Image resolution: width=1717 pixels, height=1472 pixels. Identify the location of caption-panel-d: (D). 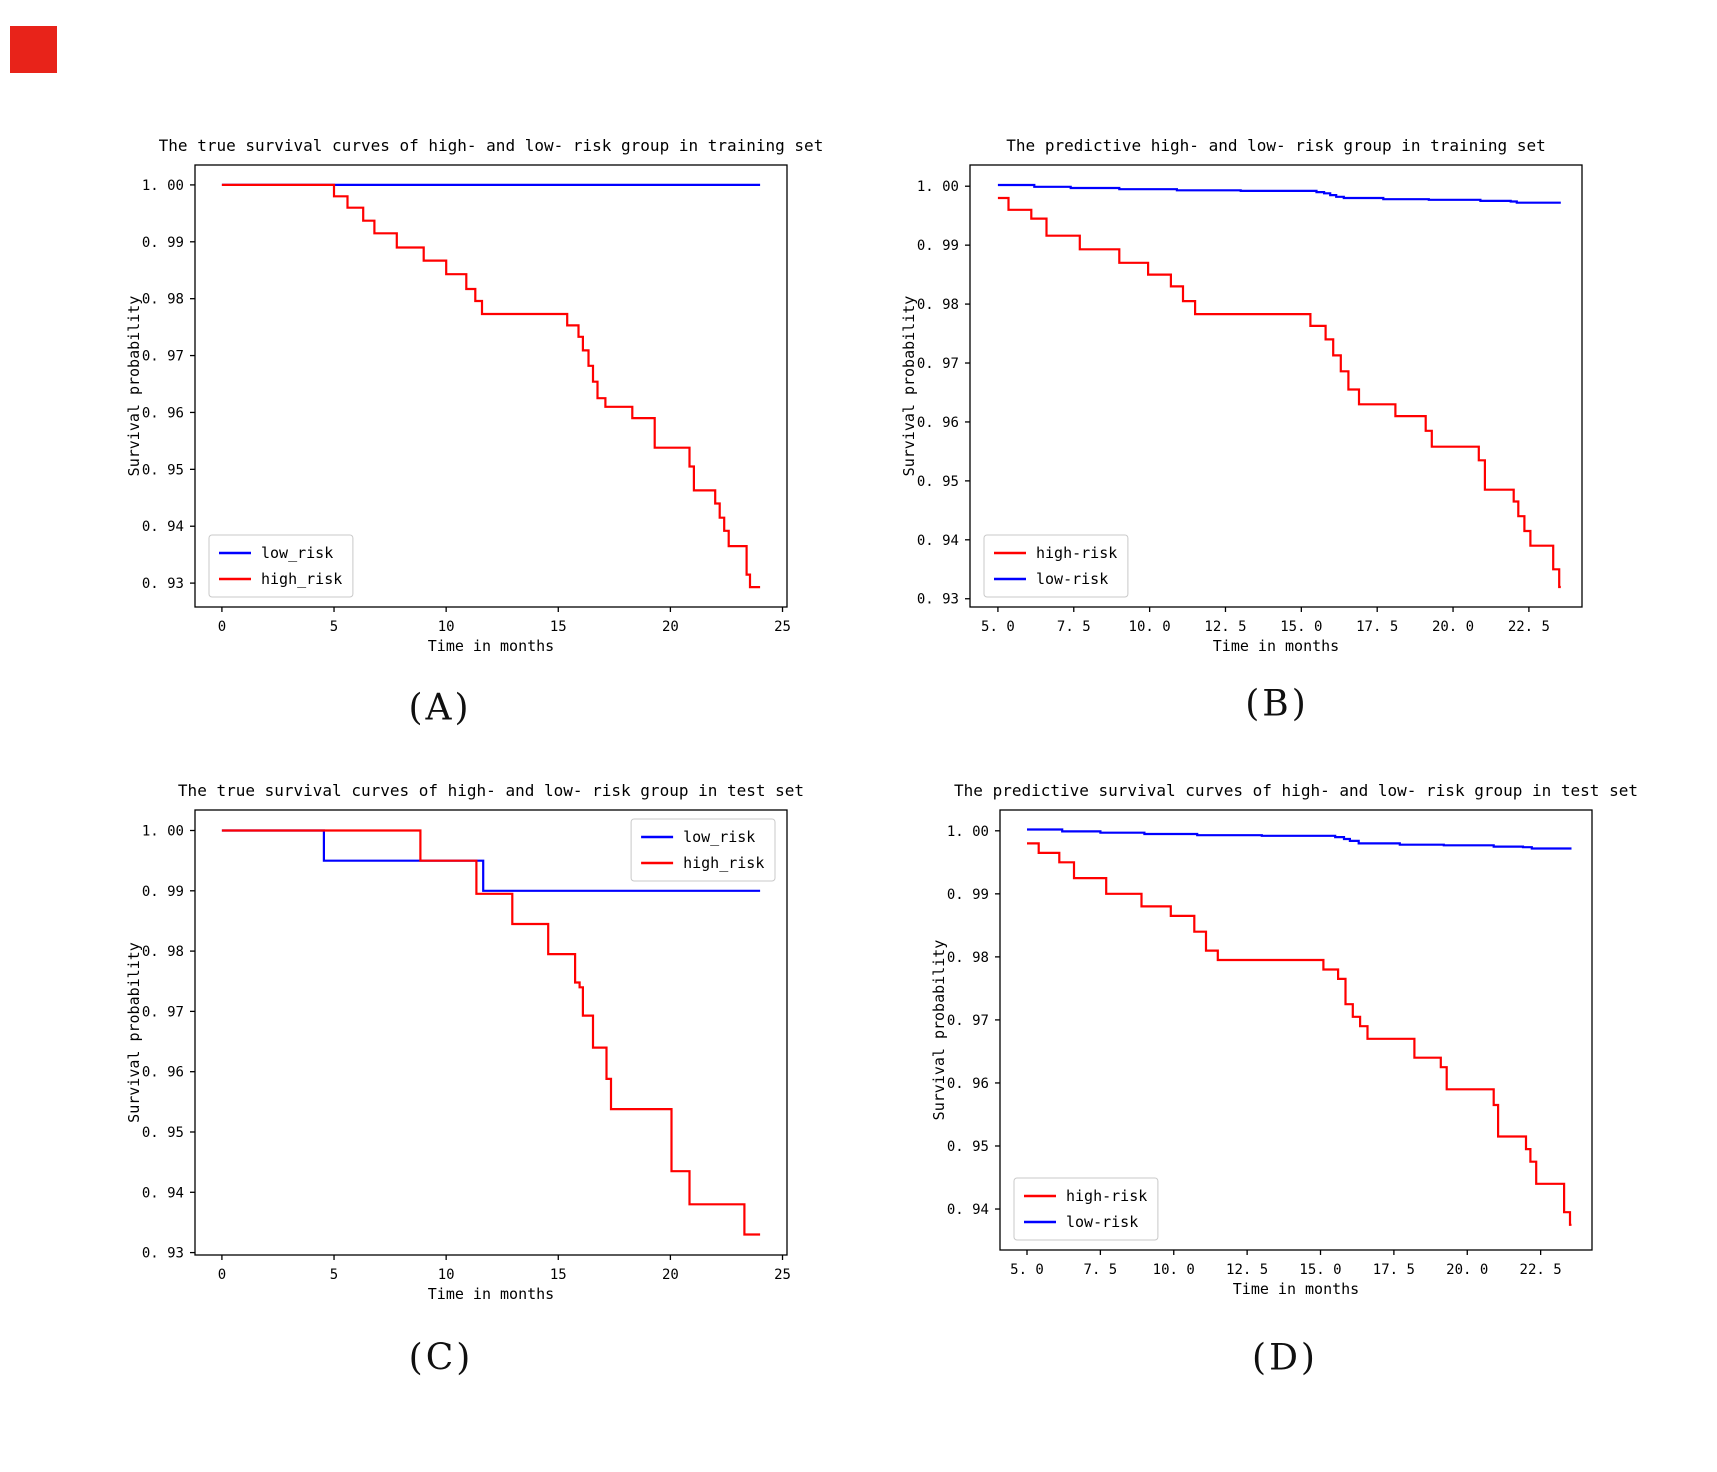
(1285, 1358).